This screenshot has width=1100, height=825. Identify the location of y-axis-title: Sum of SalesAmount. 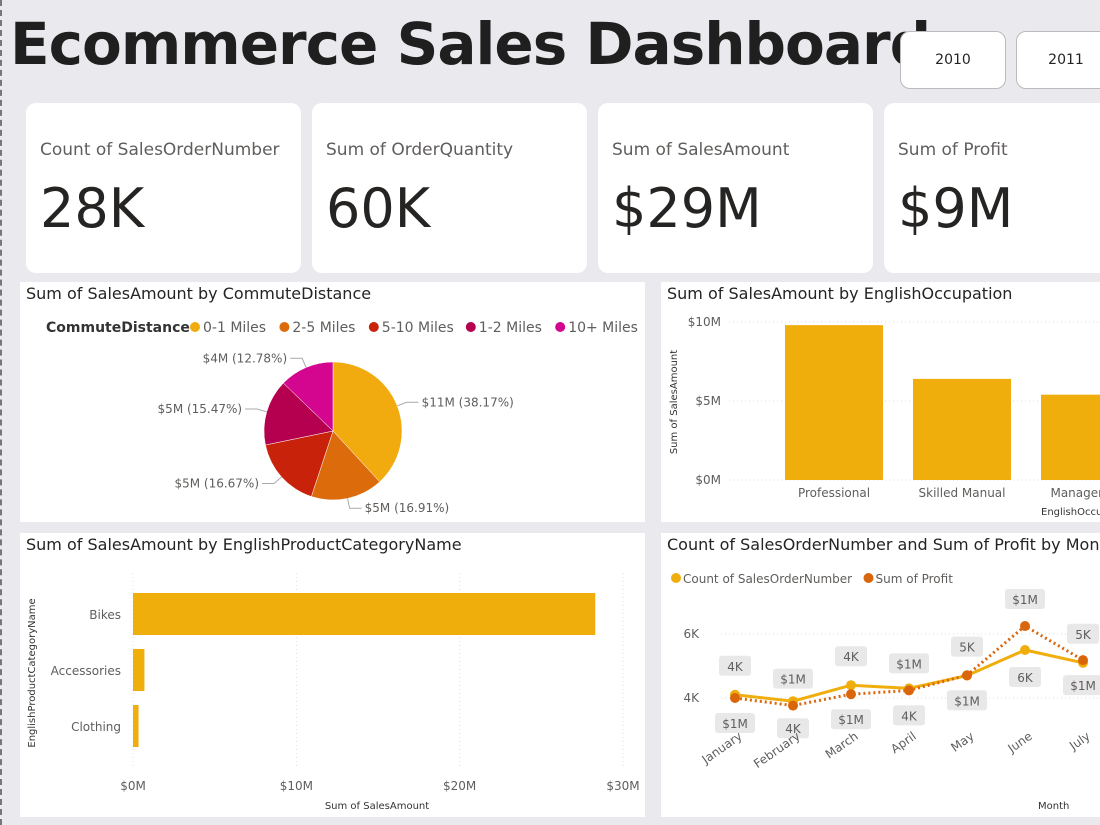
(674, 402).